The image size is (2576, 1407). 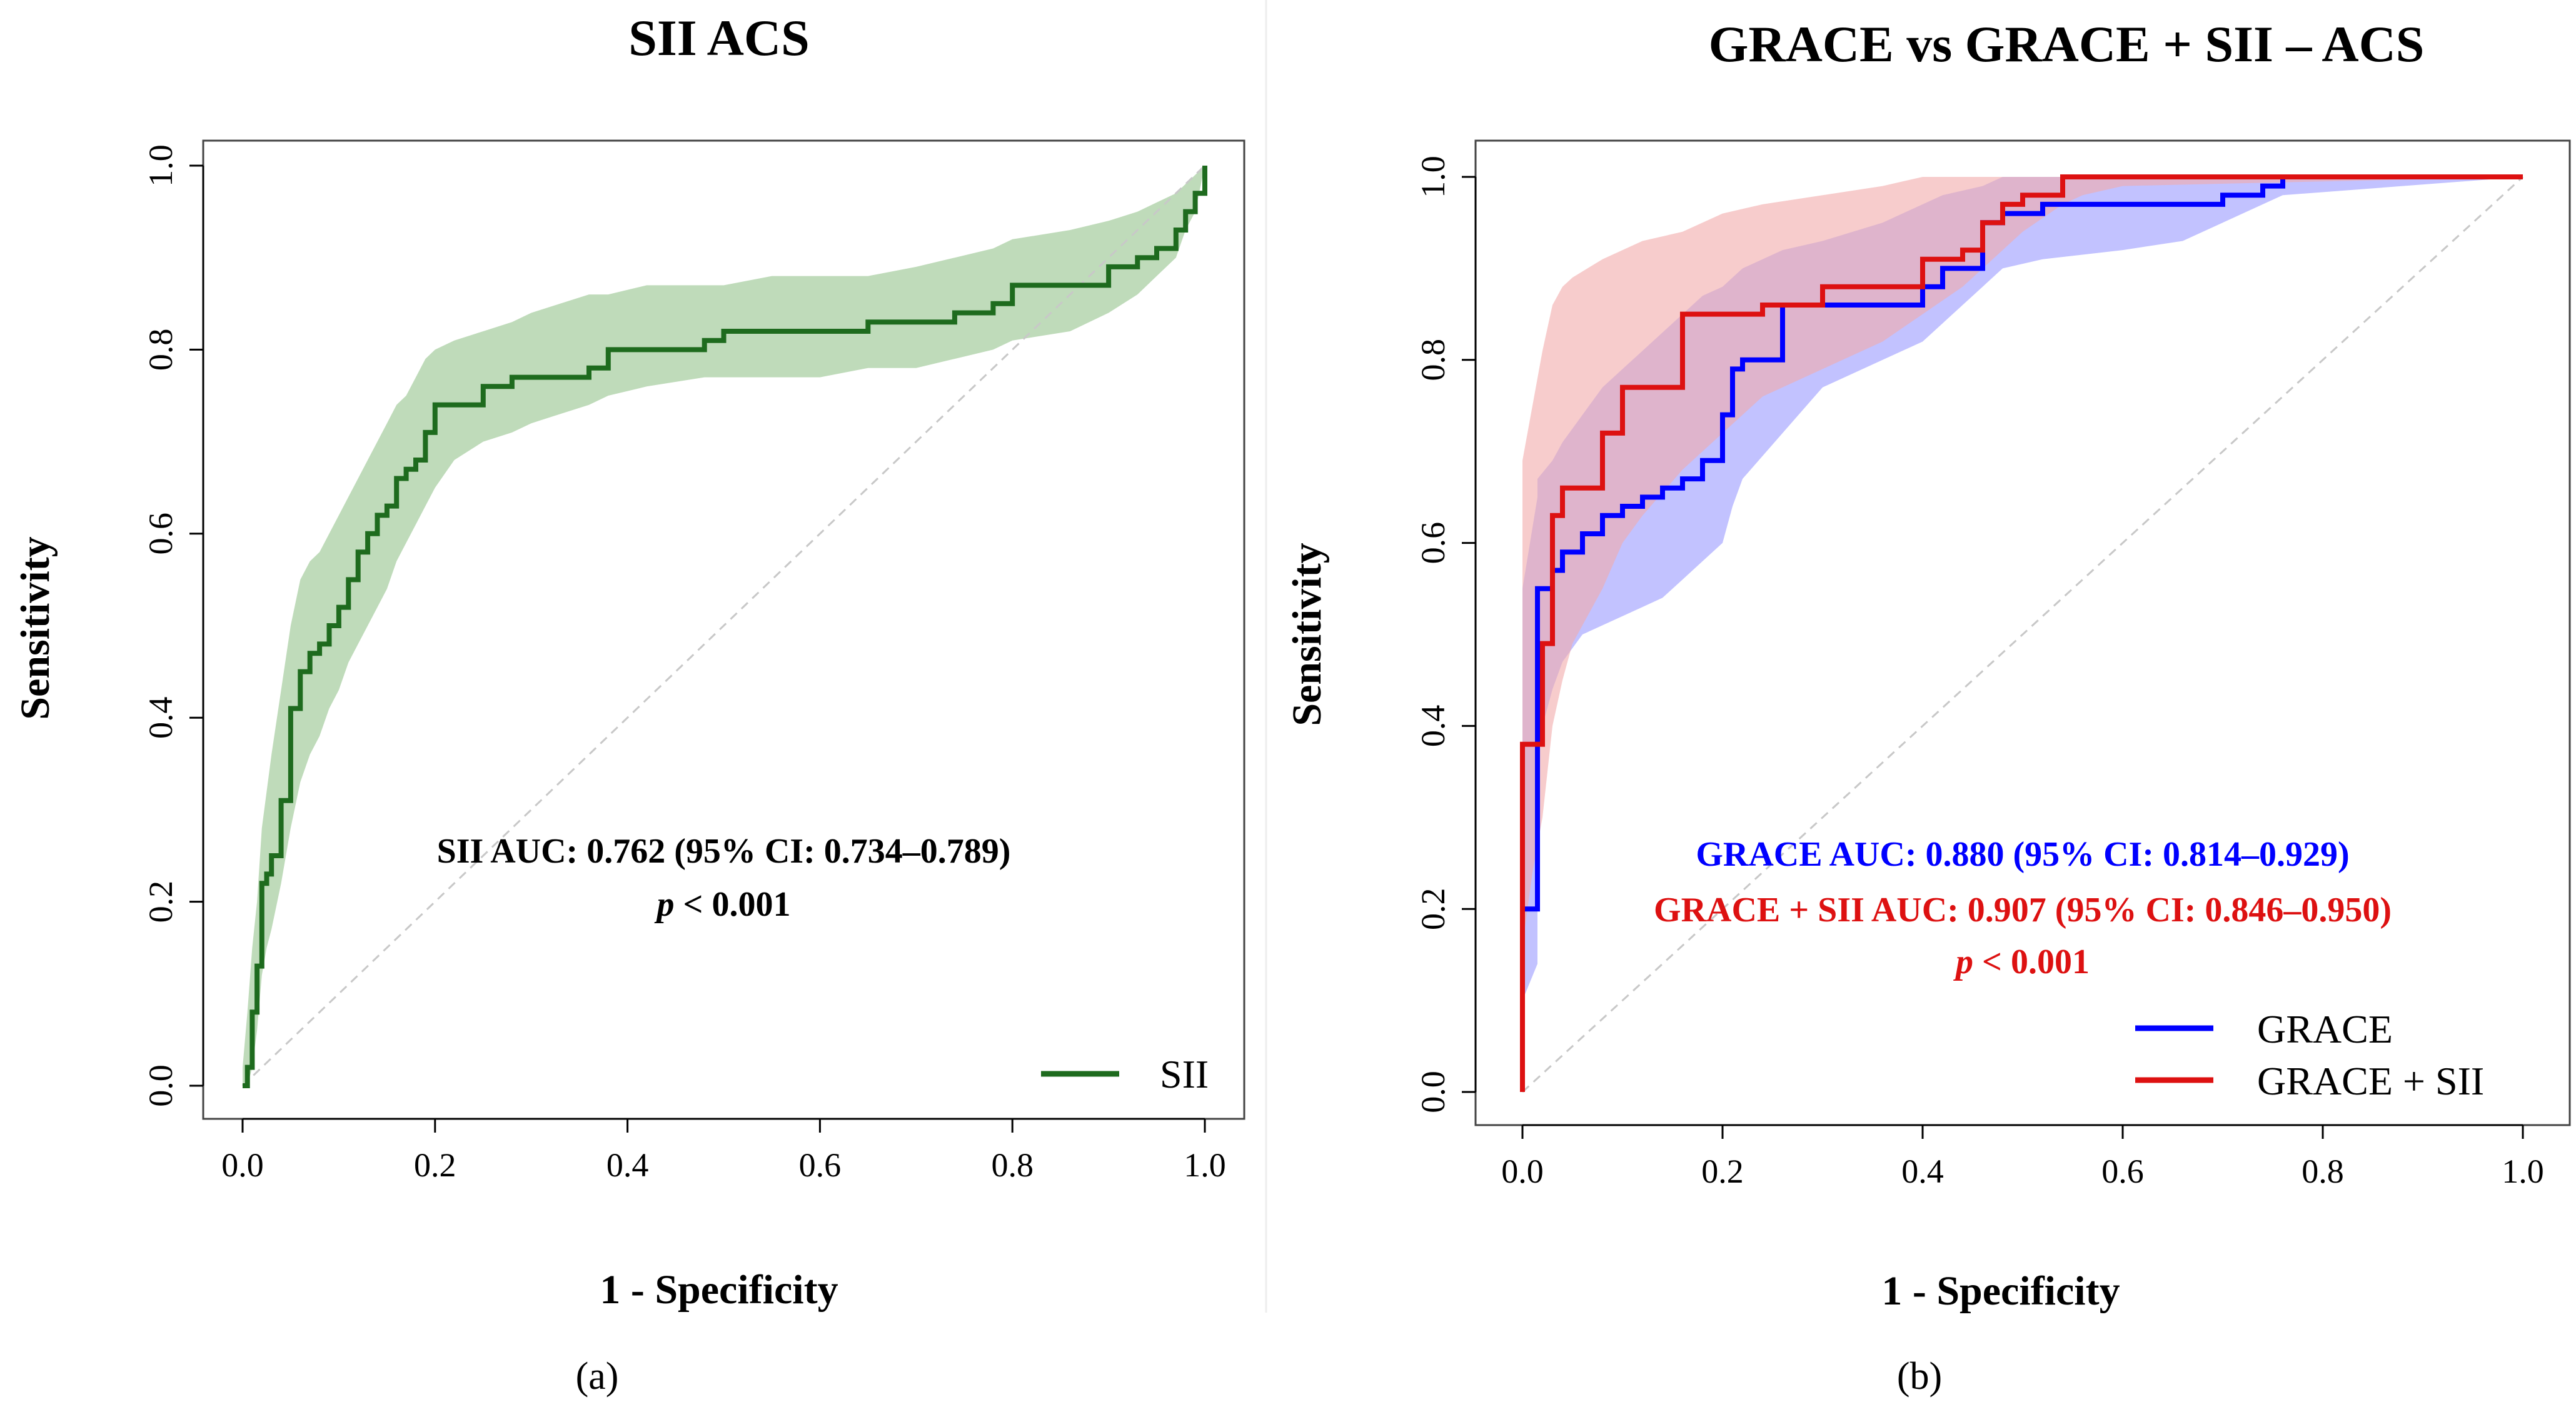 I want to click on auc-annotation: SII AUC: 0.762 (95% CI: 0.734–0.789), so click(x=724, y=852).